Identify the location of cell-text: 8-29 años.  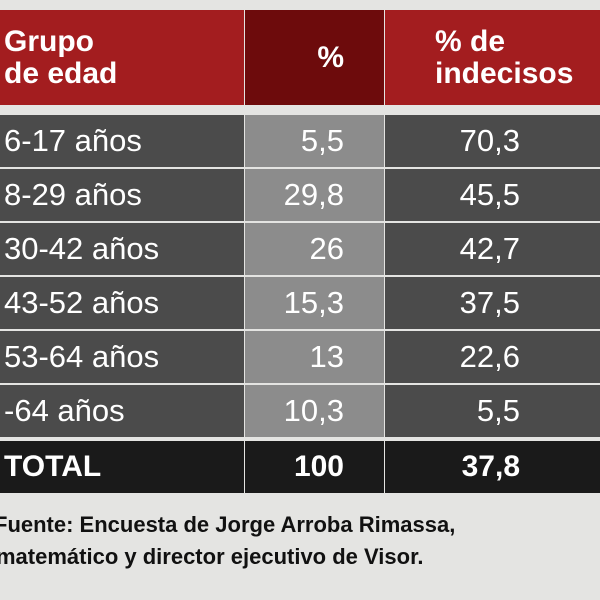
(73, 194).